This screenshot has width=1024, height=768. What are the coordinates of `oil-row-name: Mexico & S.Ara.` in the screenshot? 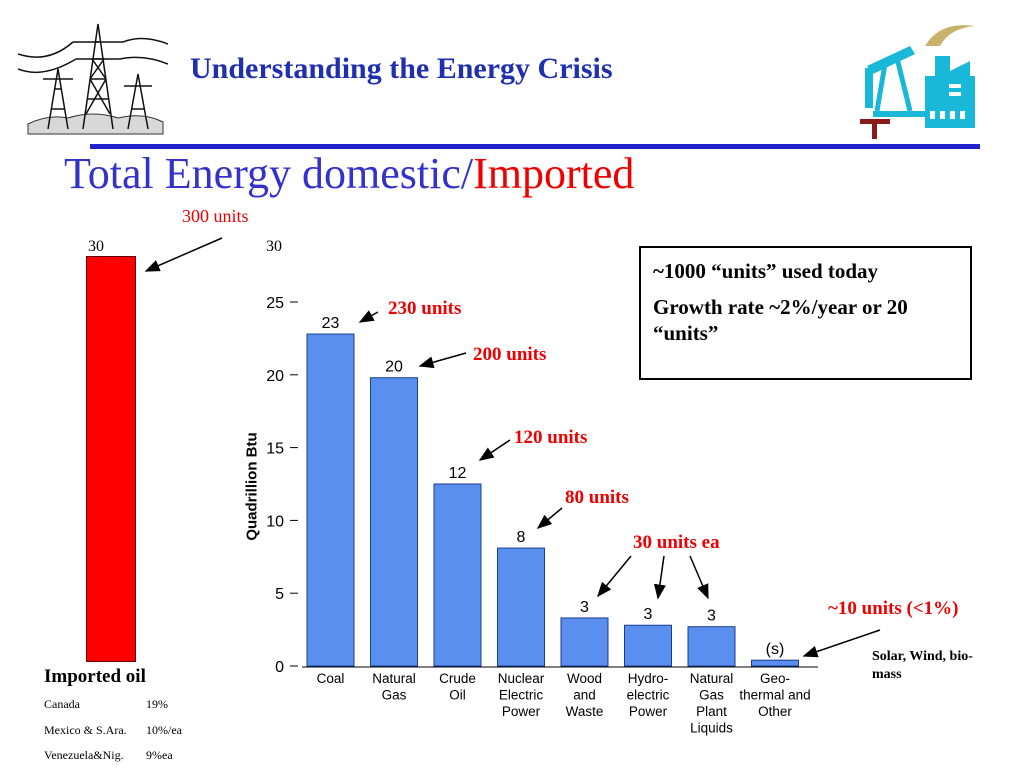 It's located at (85, 730).